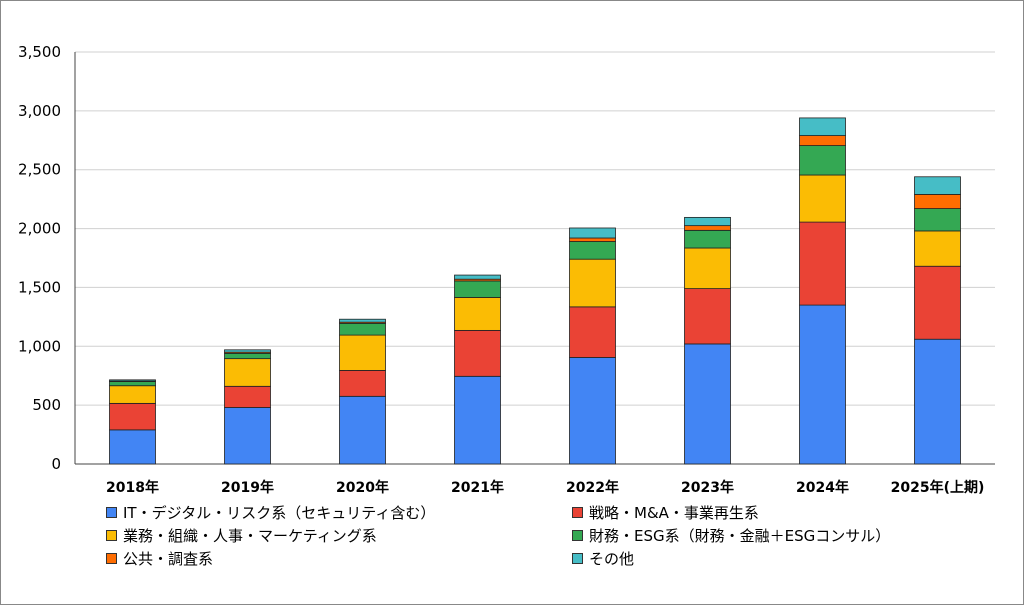 Image resolution: width=1024 pixels, height=605 pixels. Describe the element at coordinates (822, 487) in the screenshot. I see `x-tick-label: 2024年` at that location.